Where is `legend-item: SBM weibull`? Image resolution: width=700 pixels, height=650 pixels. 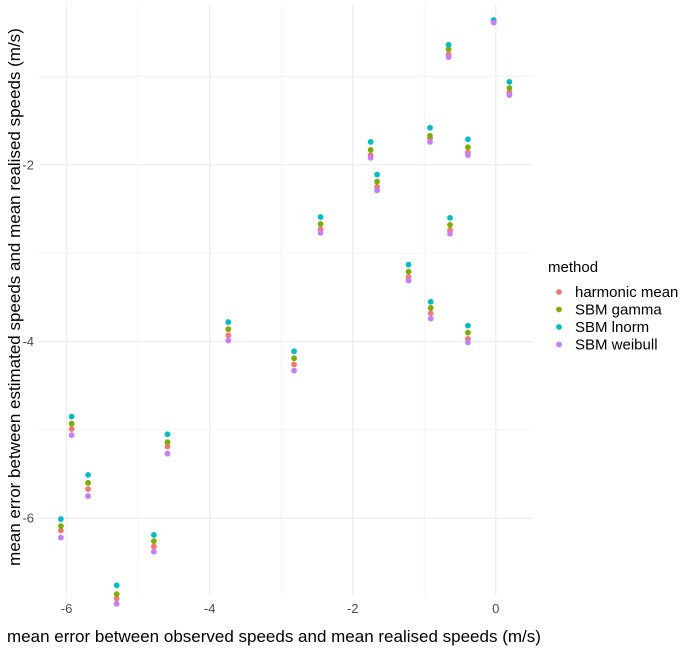
legend-item: SBM weibull is located at coordinates (607, 345).